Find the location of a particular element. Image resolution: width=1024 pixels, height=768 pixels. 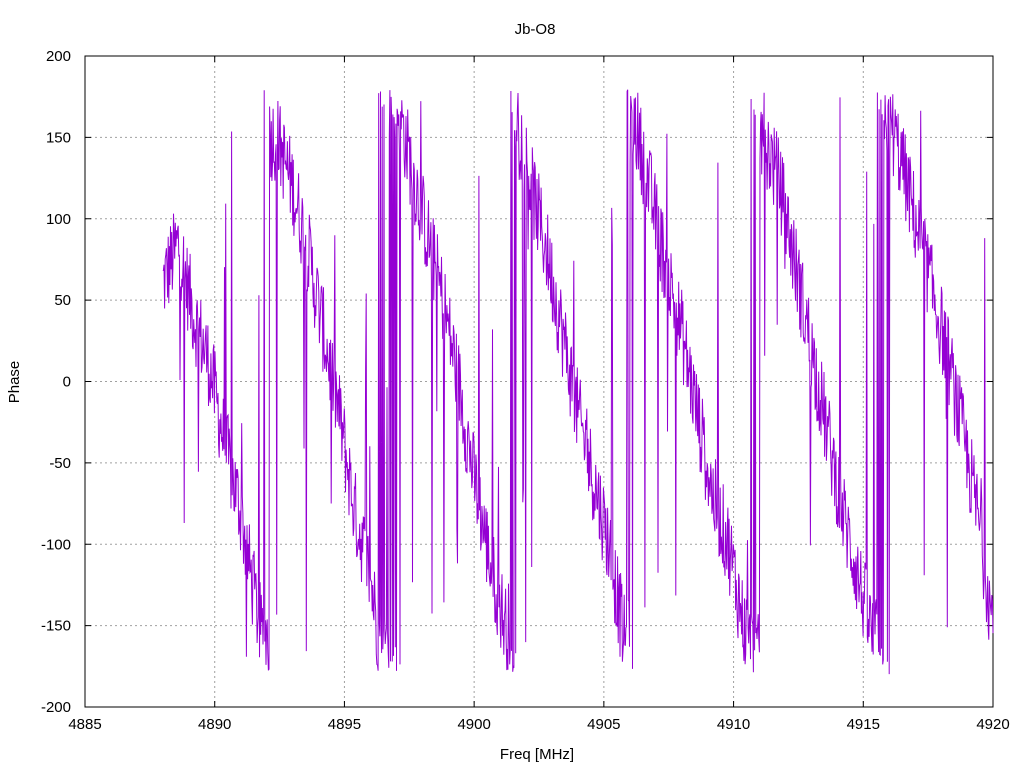

y-axis-label: Phase is located at coordinates (14, 382).